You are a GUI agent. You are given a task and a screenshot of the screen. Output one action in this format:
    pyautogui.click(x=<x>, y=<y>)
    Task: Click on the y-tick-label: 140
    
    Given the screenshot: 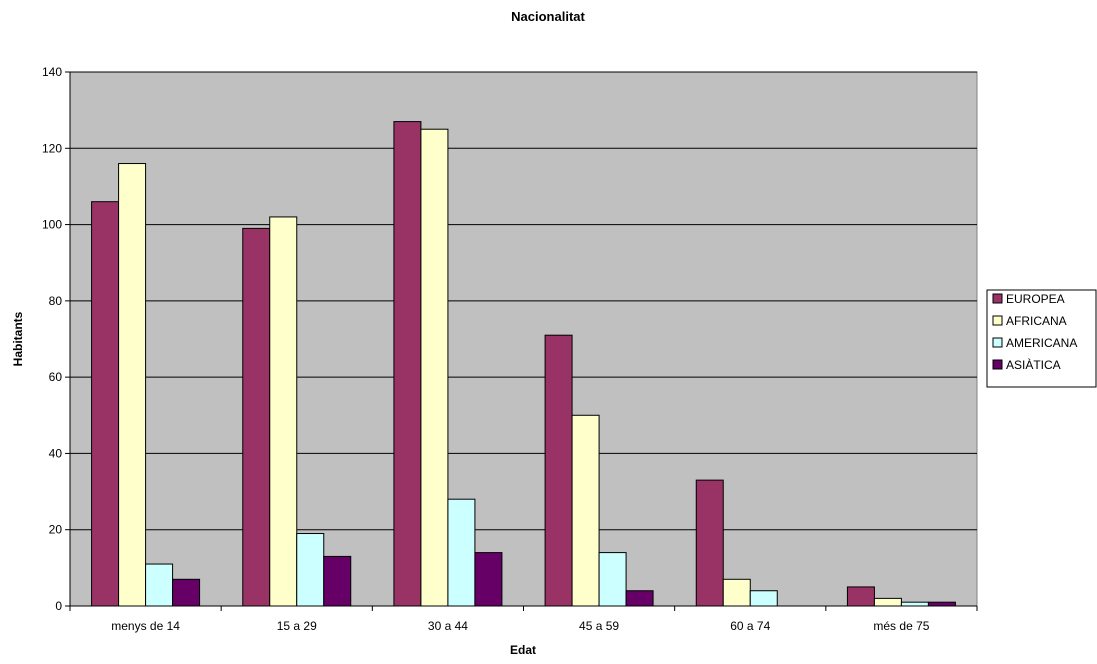 What is the action you would take?
    pyautogui.click(x=52, y=72)
    